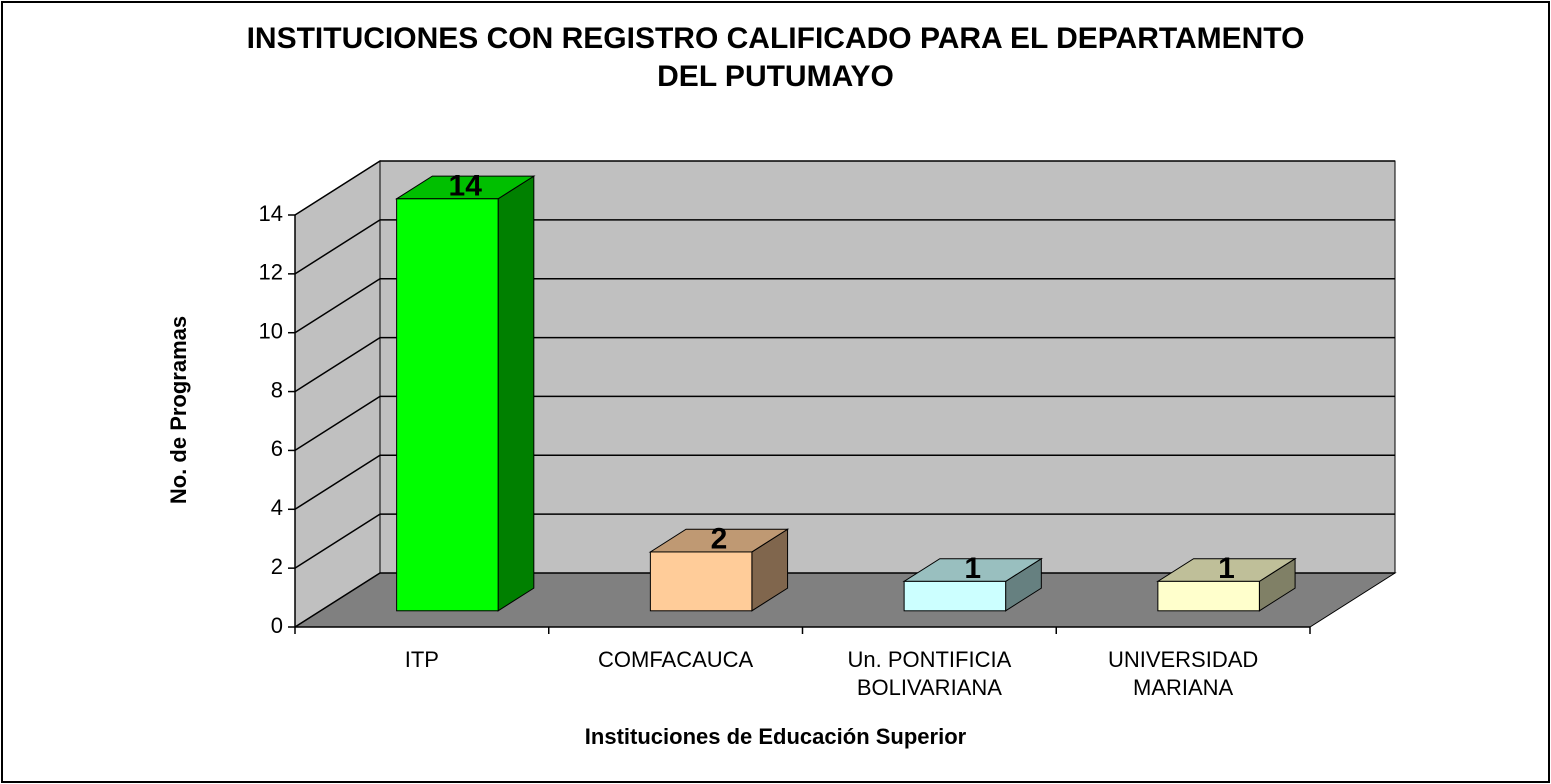 The height and width of the screenshot is (784, 1551). I want to click on value-label: 14, so click(466, 185).